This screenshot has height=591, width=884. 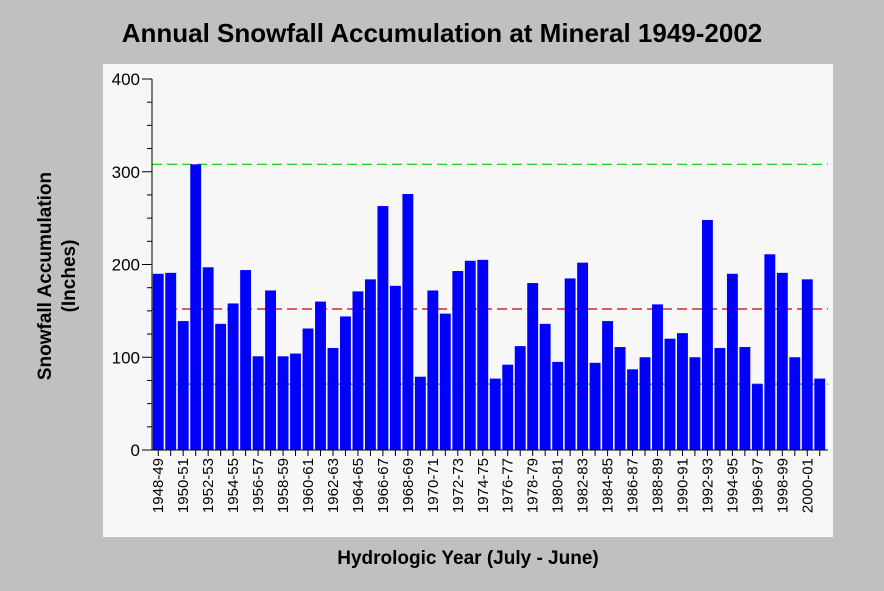 I want to click on y-tick-label: 300, so click(x=126, y=172).